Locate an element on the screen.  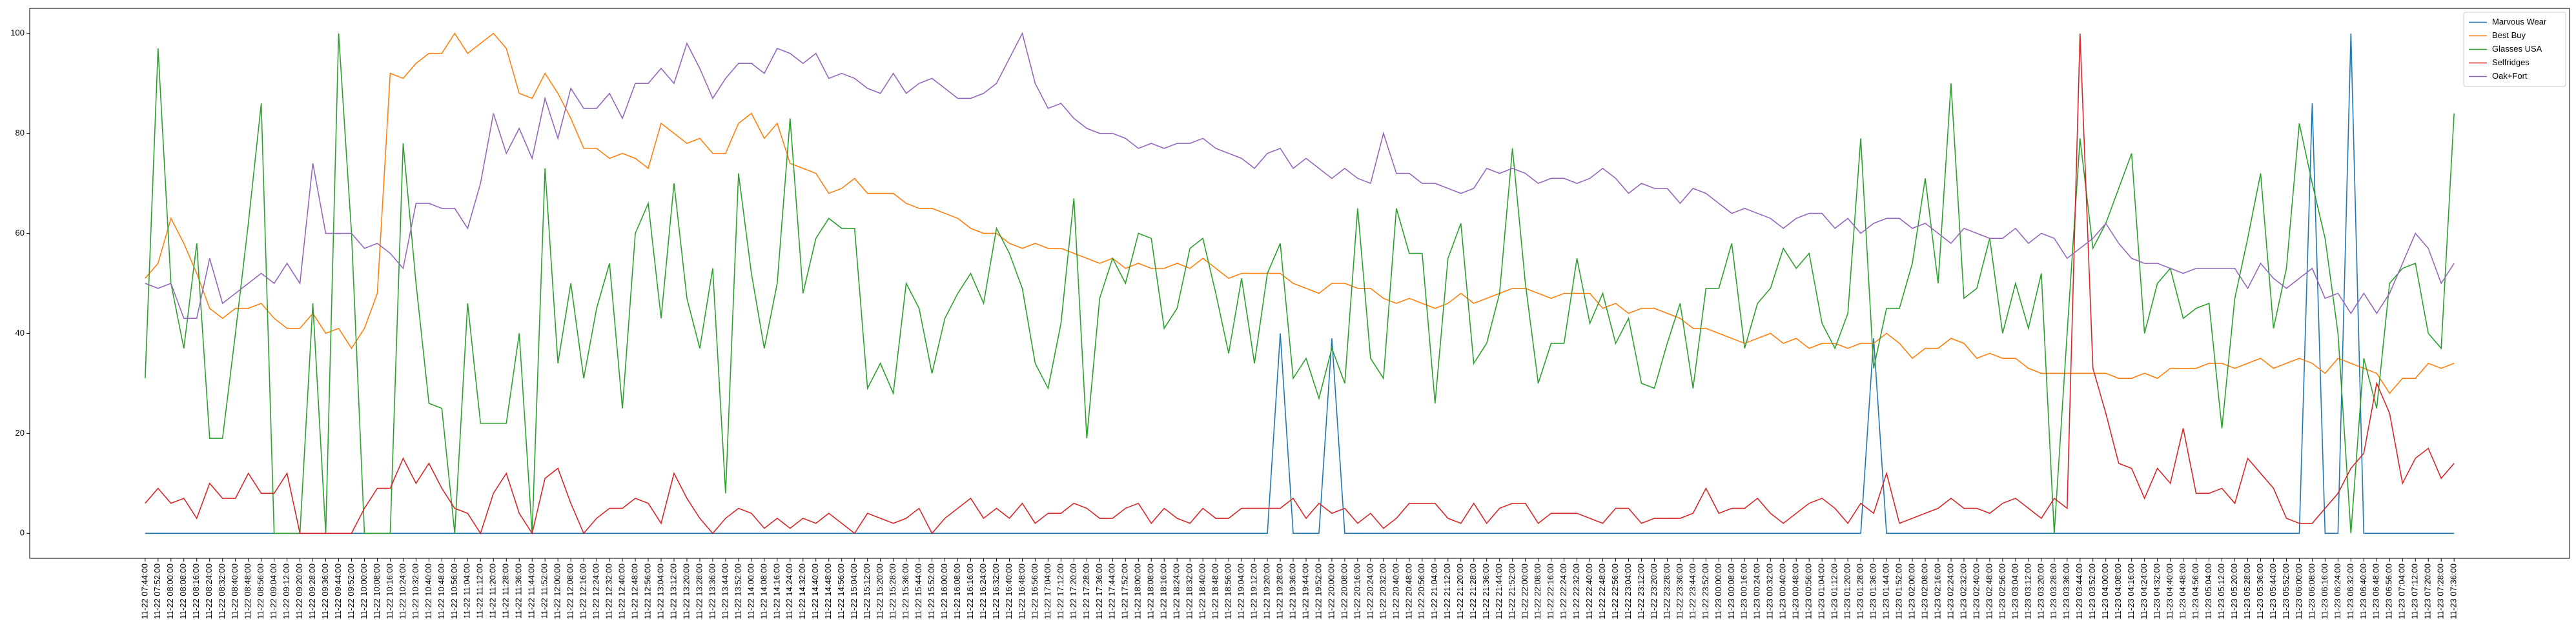
x-tick-label: 11-22 14:40:00 is located at coordinates (815, 591).